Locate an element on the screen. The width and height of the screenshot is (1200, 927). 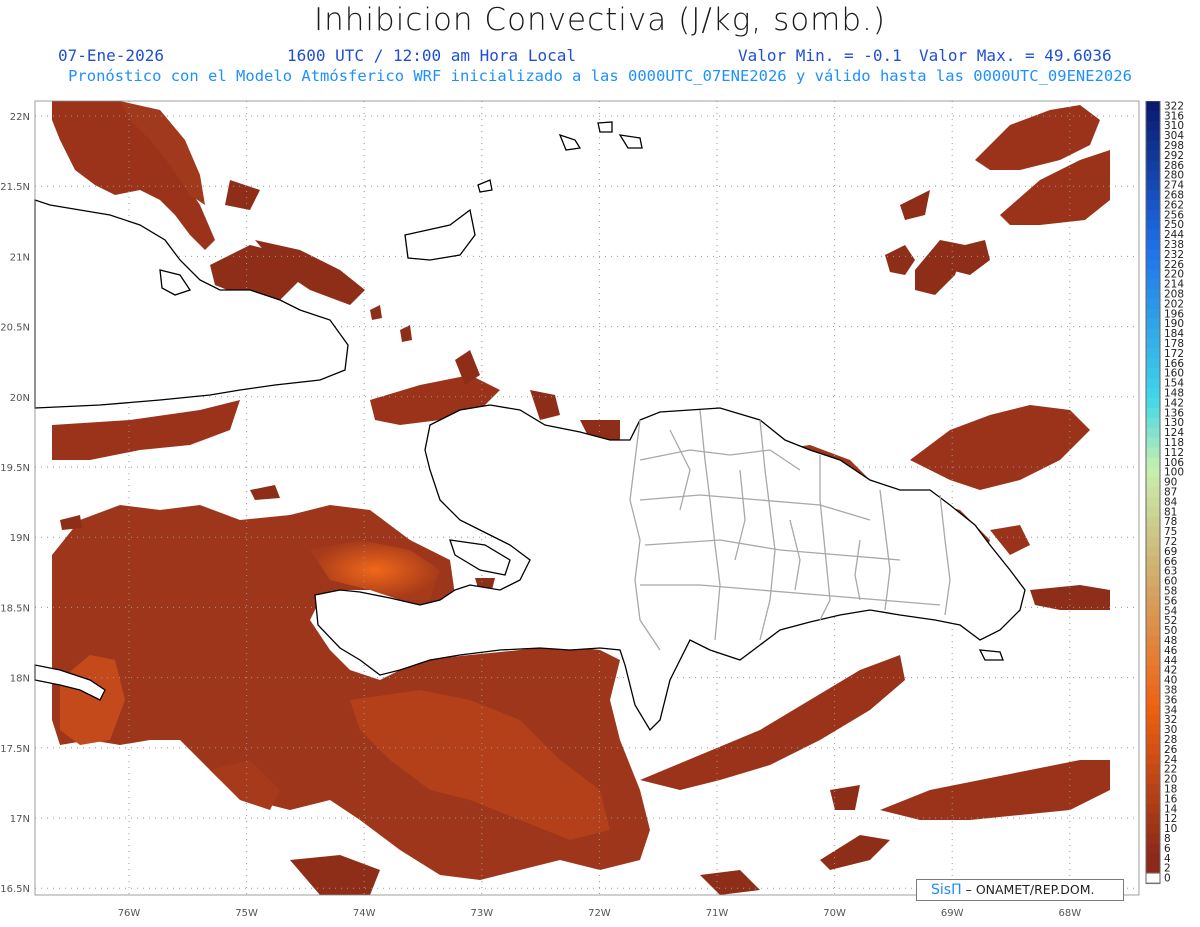
colorbar-label: 75 is located at coordinates (1170, 532).